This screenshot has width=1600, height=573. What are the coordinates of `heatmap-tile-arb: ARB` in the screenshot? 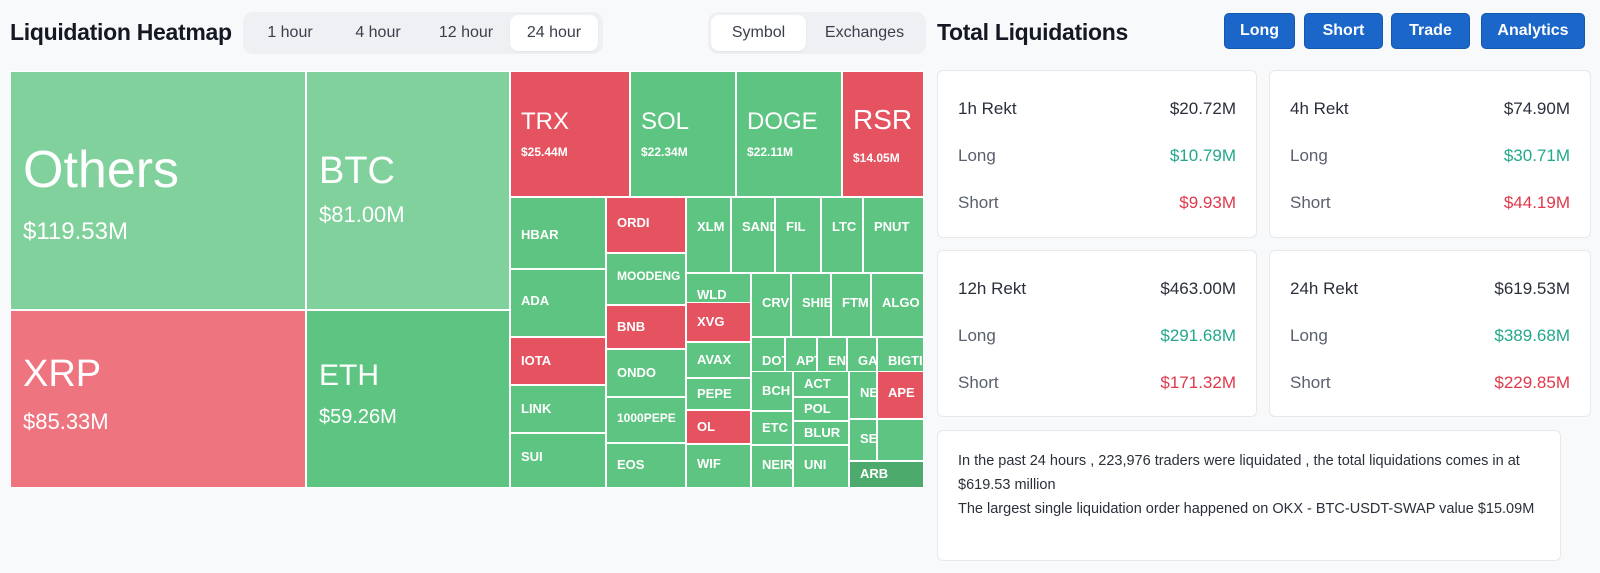 It's located at (886, 474).